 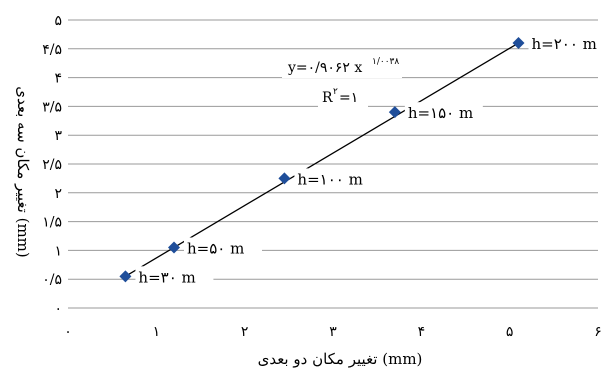 I want to click on y-axis-title: تغییر مکان سه بعدی (mm), so click(x=23, y=172).